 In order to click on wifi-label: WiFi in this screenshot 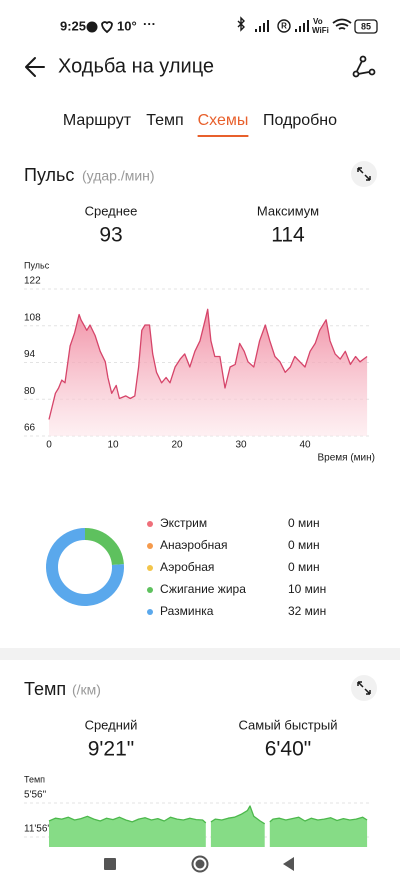, I will do `click(320, 30)`.